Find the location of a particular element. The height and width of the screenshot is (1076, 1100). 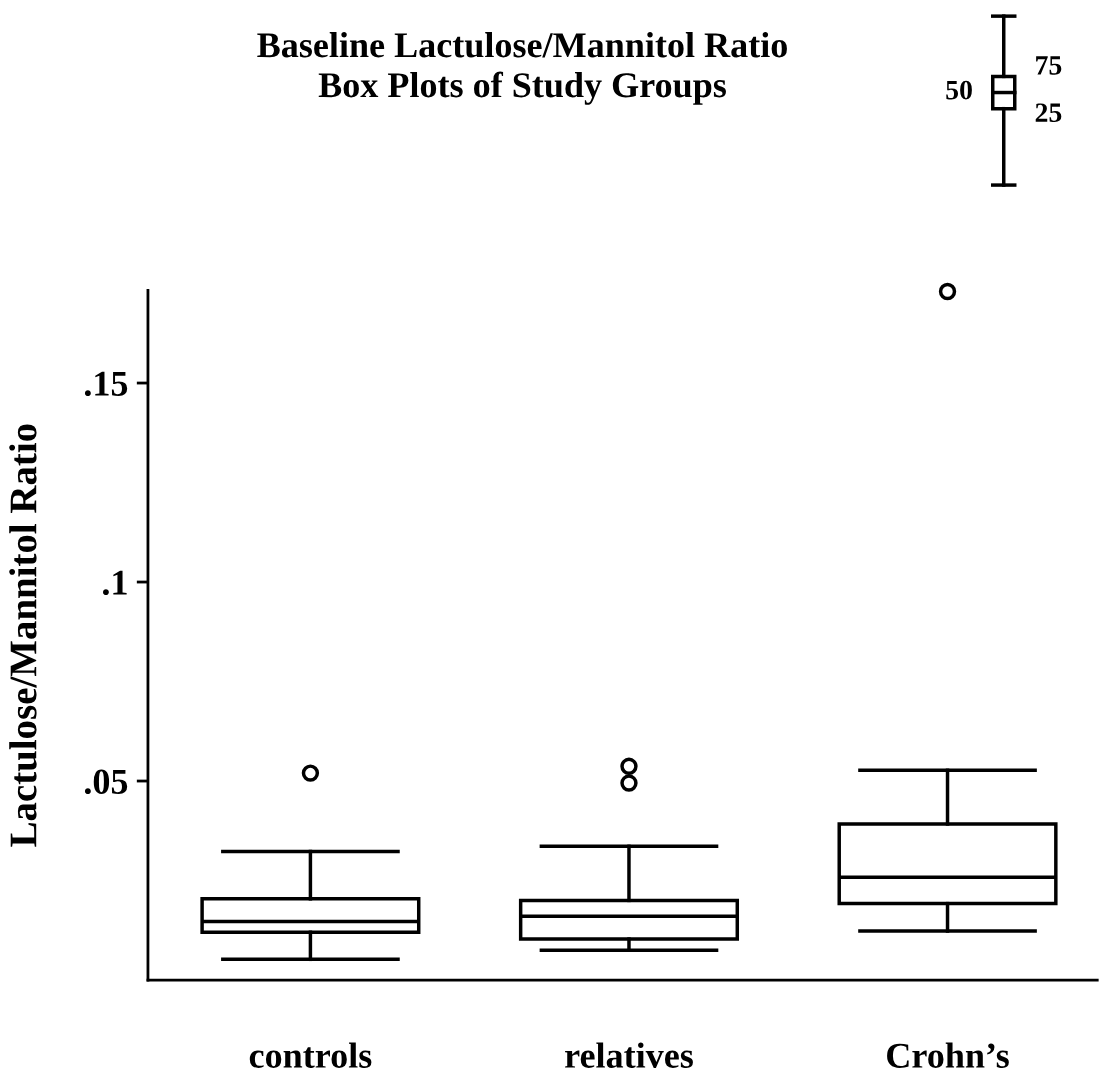

y-axis-title: Lactulose/Mannitol Ratio is located at coordinates (23, 635).